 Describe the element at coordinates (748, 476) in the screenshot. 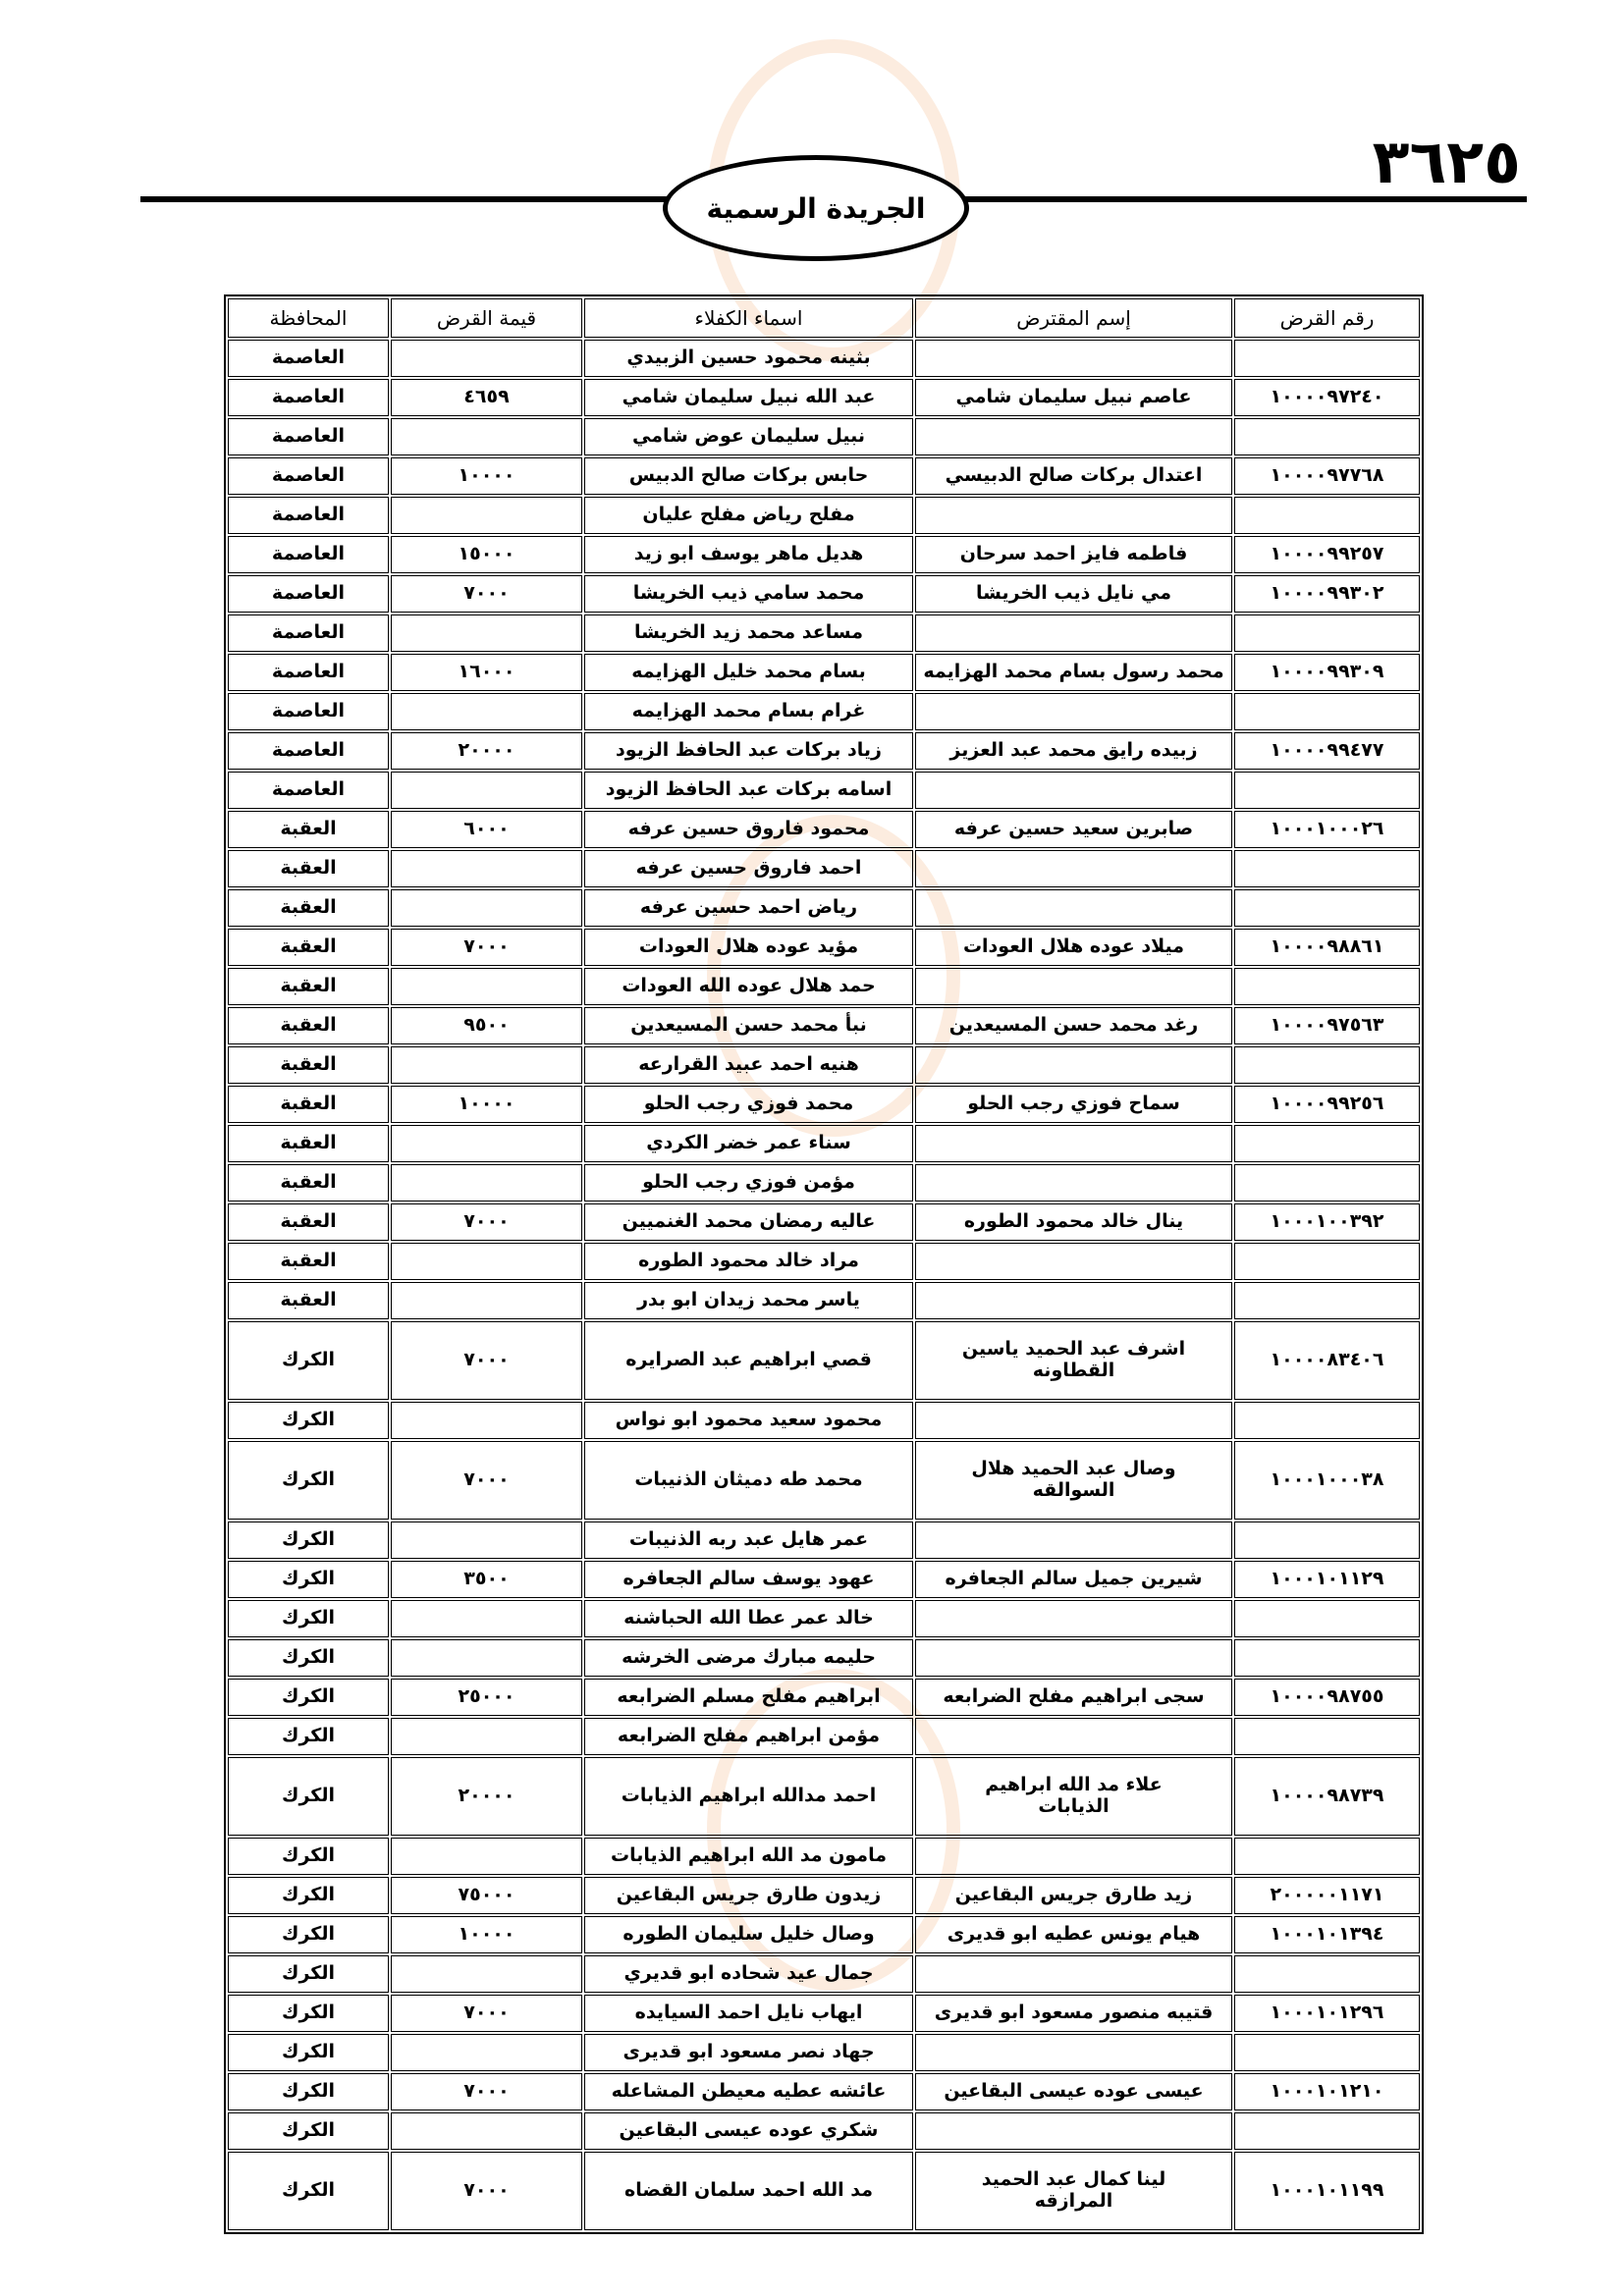

I see `guarantor-cell: حابس بركات صالح الدبيس` at that location.